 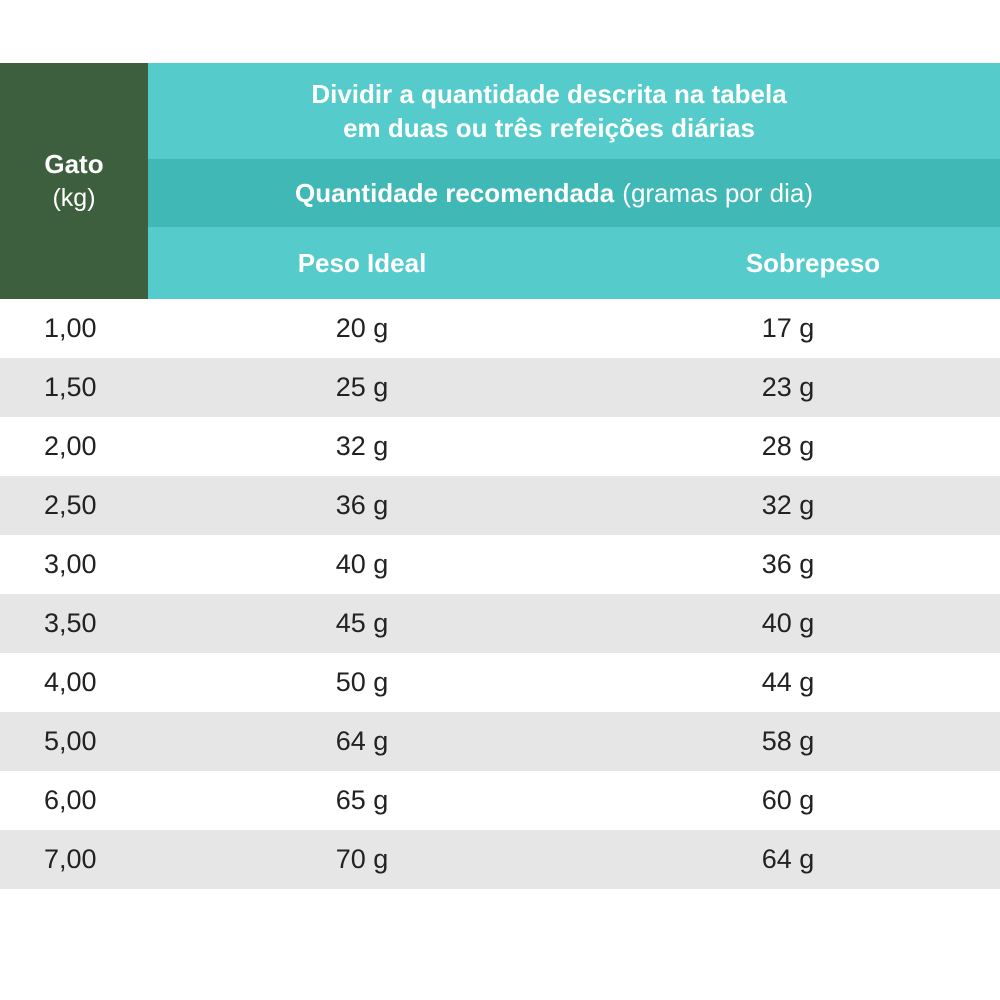 What do you see at coordinates (70, 859) in the screenshot?
I see `cell-weight: 7,00` at bounding box center [70, 859].